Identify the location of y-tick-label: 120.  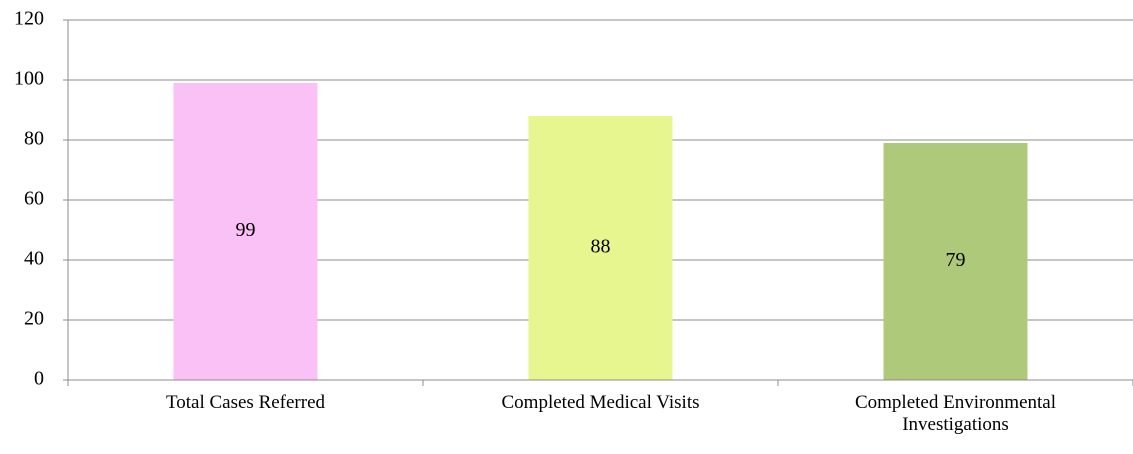
(29, 19).